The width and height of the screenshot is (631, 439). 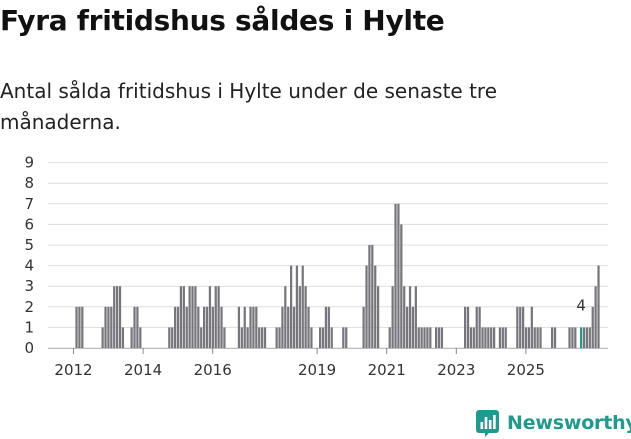 What do you see at coordinates (29, 266) in the screenshot?
I see `y-tick-label: 4` at bounding box center [29, 266].